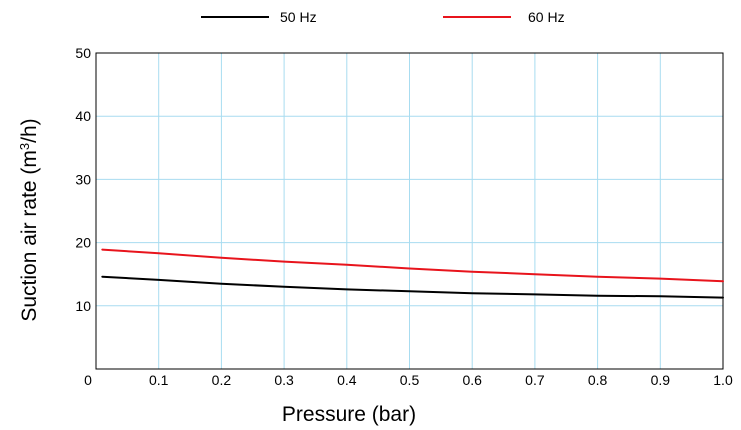  I want to click on series-line-60-hz, so click(412, 265).